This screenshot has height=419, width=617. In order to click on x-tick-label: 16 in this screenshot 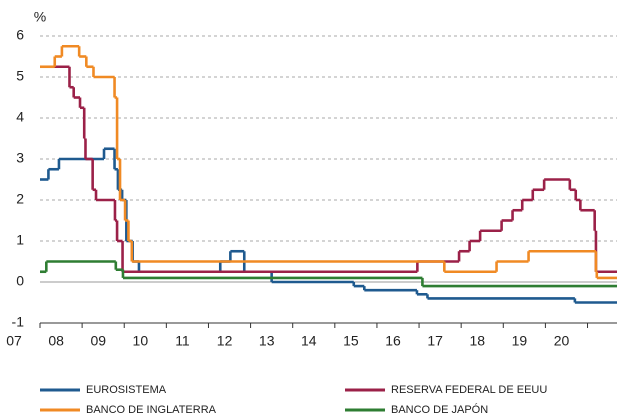, I will do `click(393, 341)`.